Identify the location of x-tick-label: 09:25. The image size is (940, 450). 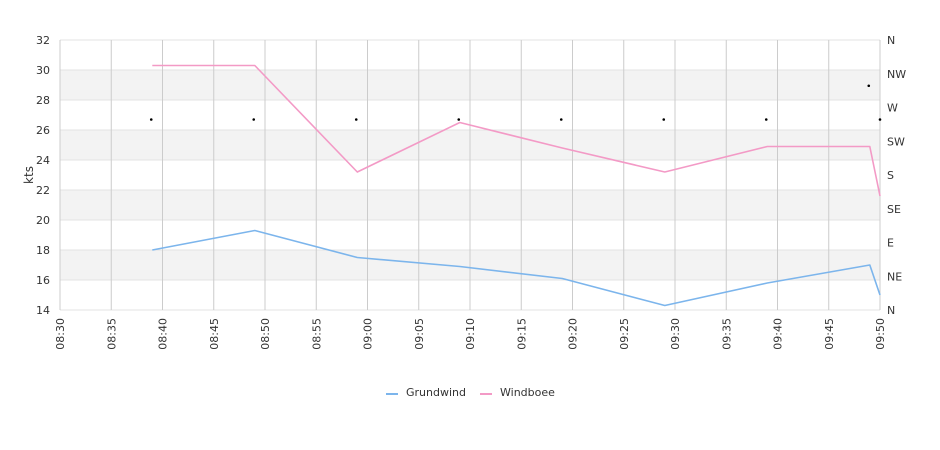
(624, 334).